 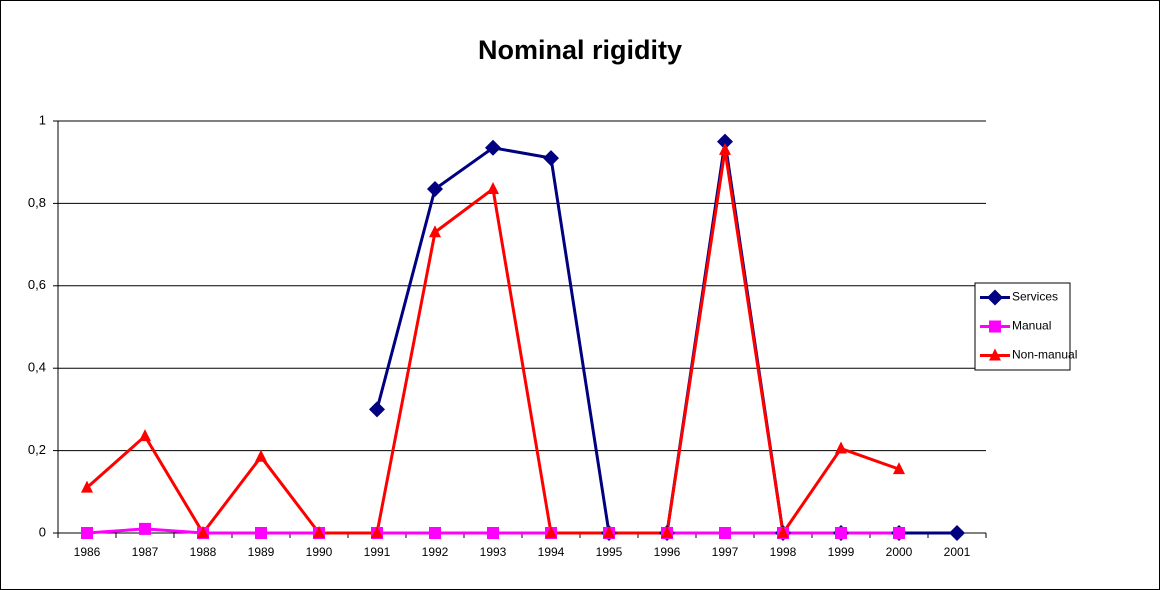 I want to click on x-tick-label: 1987, so click(x=145, y=552).